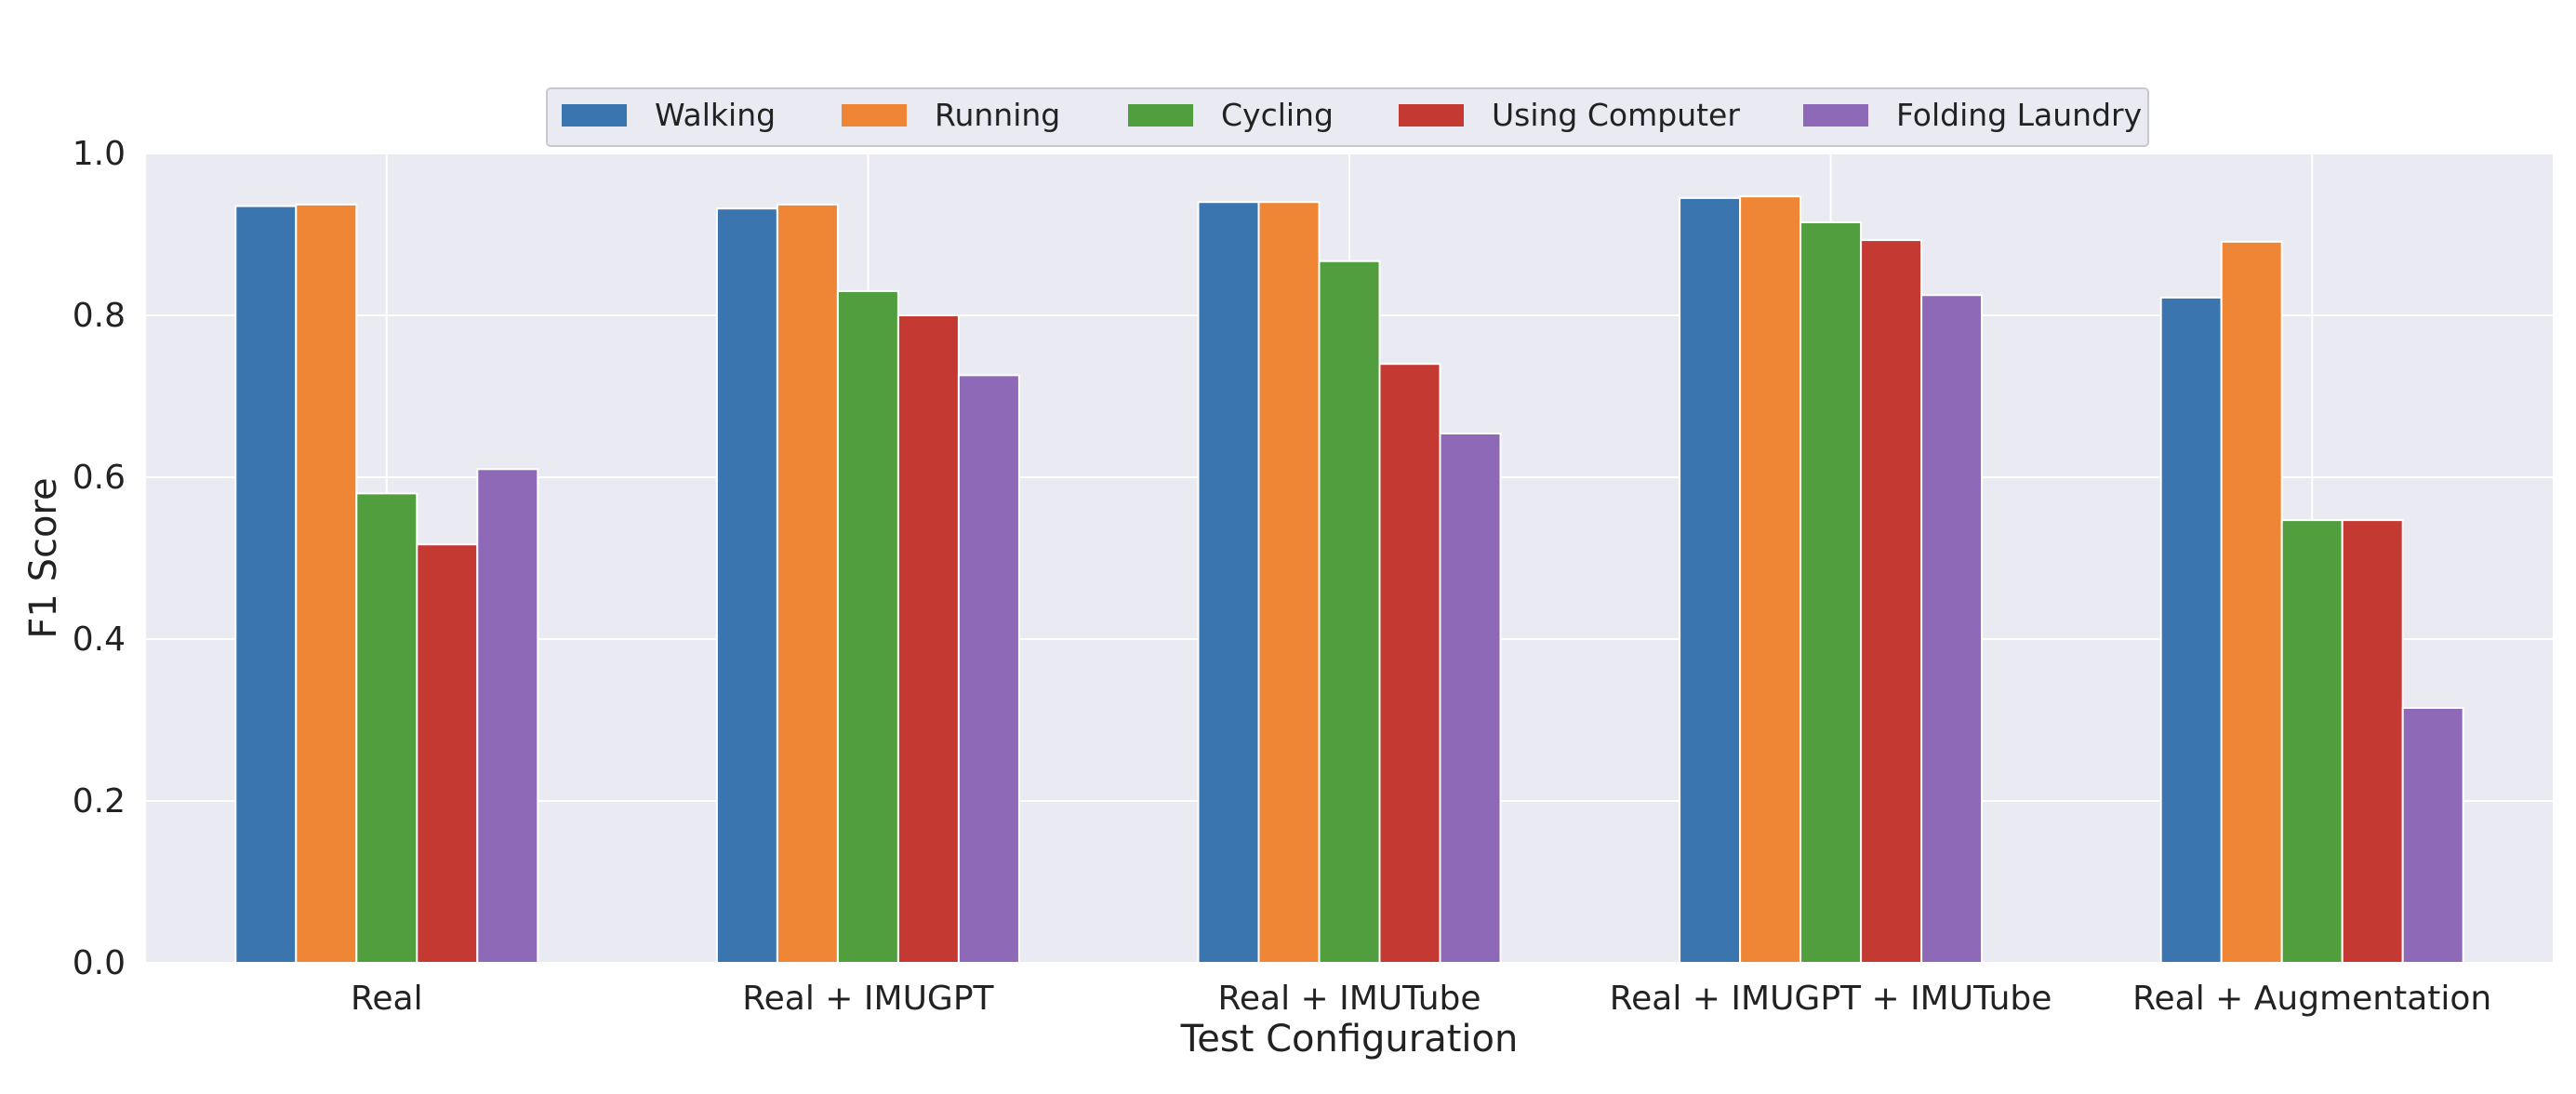 The height and width of the screenshot is (1094, 2576). I want to click on y-tick-label: 0.8, so click(99, 316).